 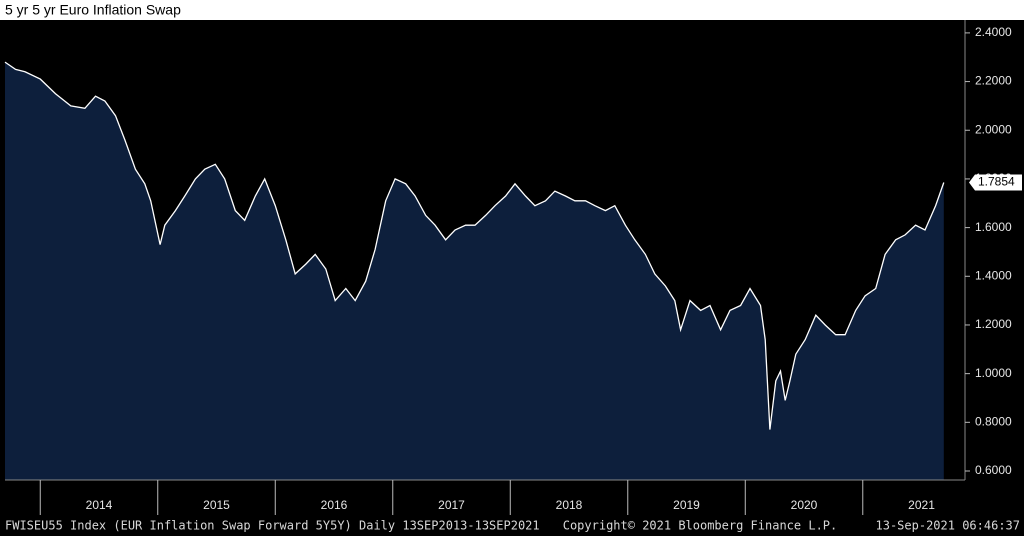 What do you see at coordinates (993, 275) in the screenshot?
I see `y-tick-label: 1.4000` at bounding box center [993, 275].